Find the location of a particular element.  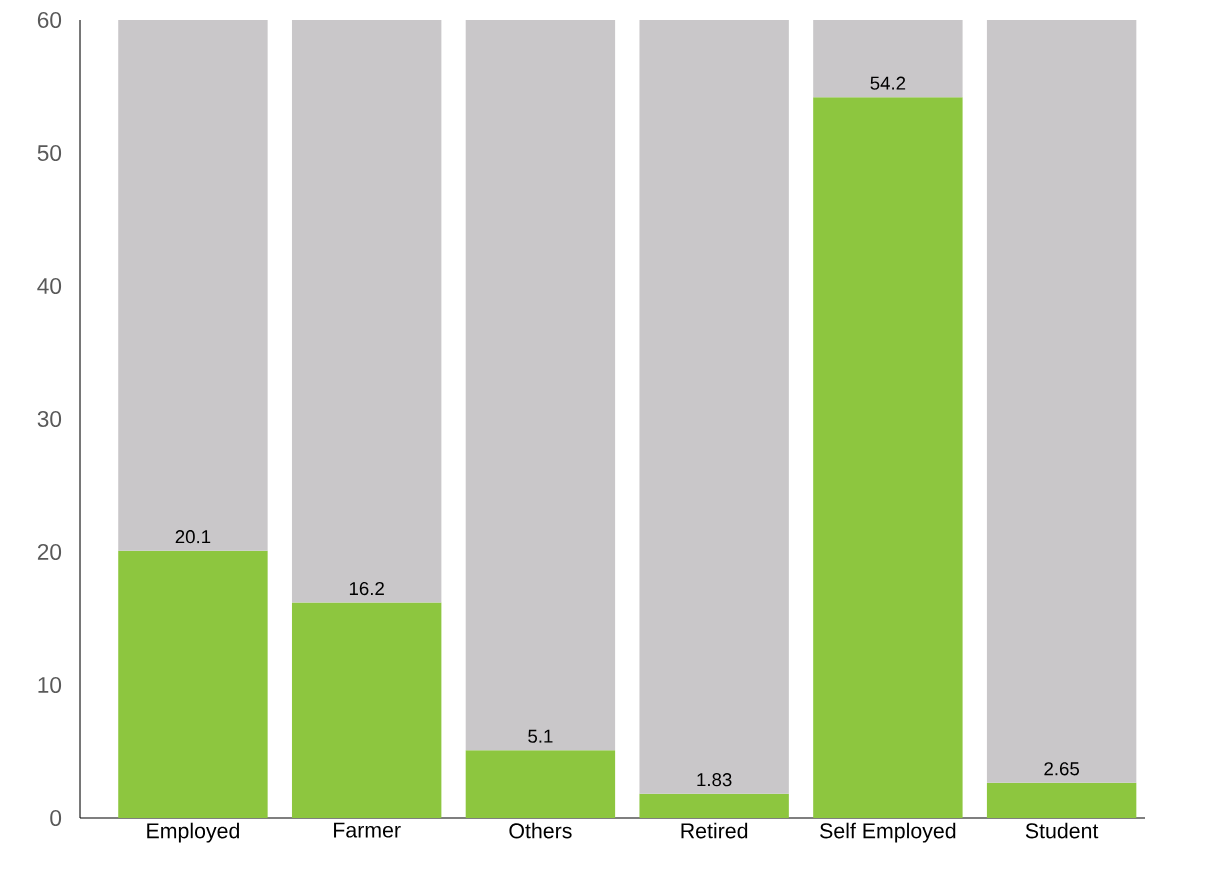

data-label: 2.65 is located at coordinates (1061, 769).